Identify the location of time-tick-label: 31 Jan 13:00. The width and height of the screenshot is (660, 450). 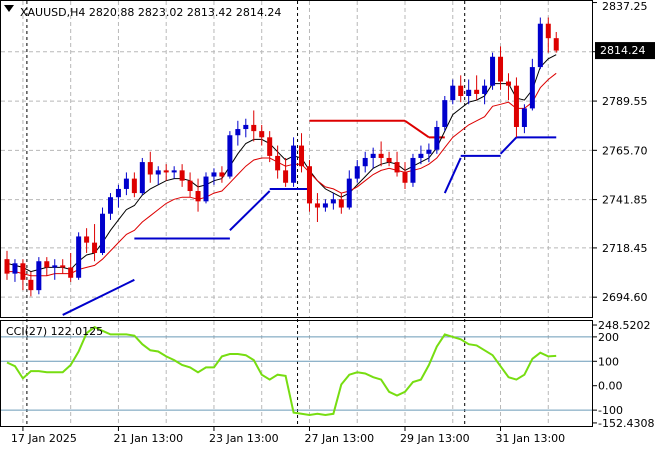
(531, 438).